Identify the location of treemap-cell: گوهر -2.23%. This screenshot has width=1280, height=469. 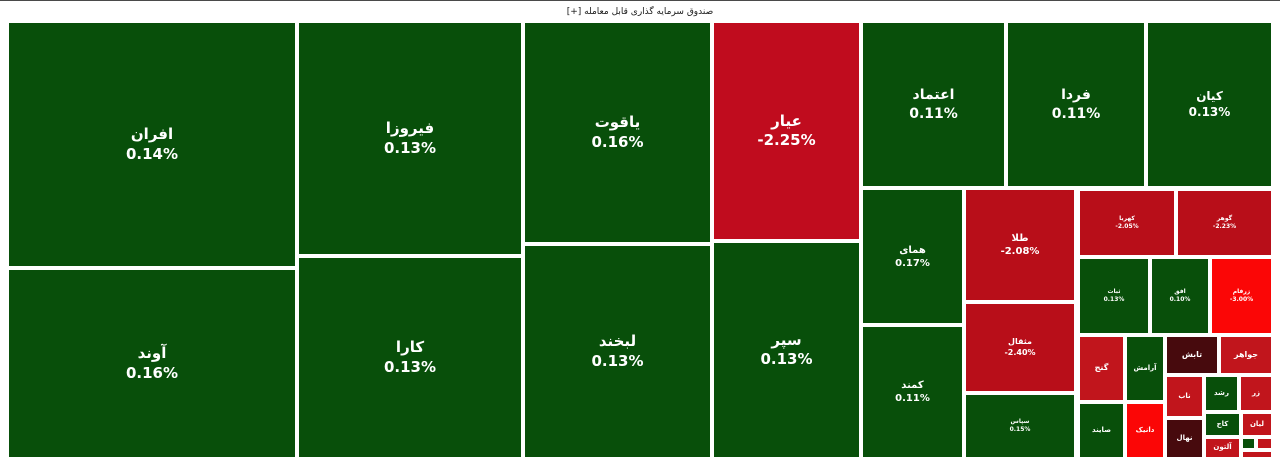
(1224, 223).